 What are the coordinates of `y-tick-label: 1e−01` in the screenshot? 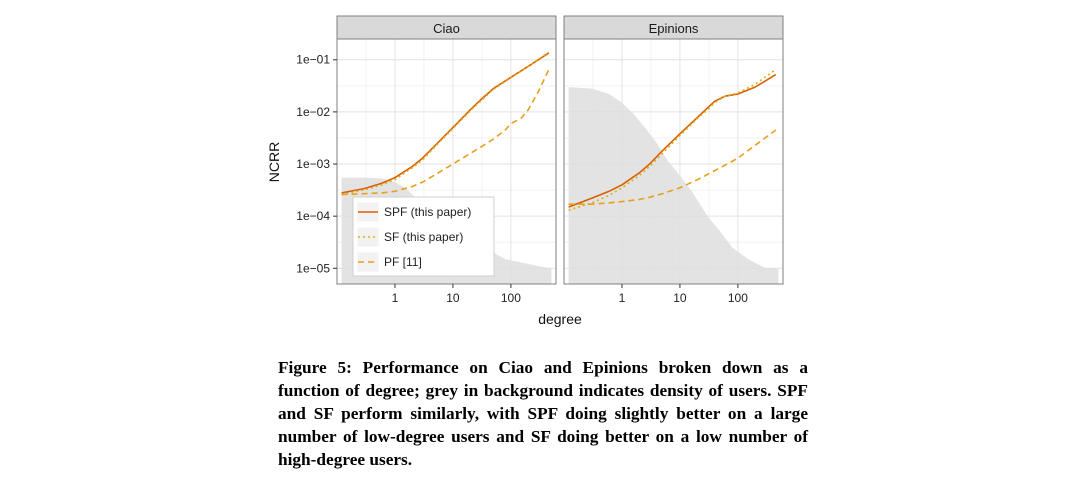 It's located at (313, 60).